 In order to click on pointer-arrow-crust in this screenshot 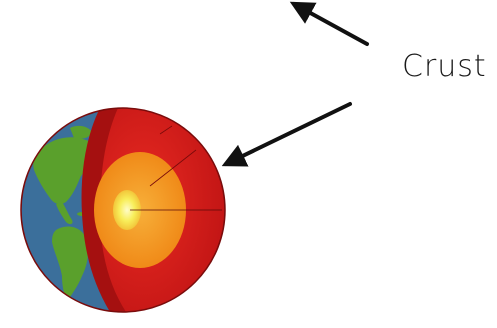, I will do `click(286, 134)`.